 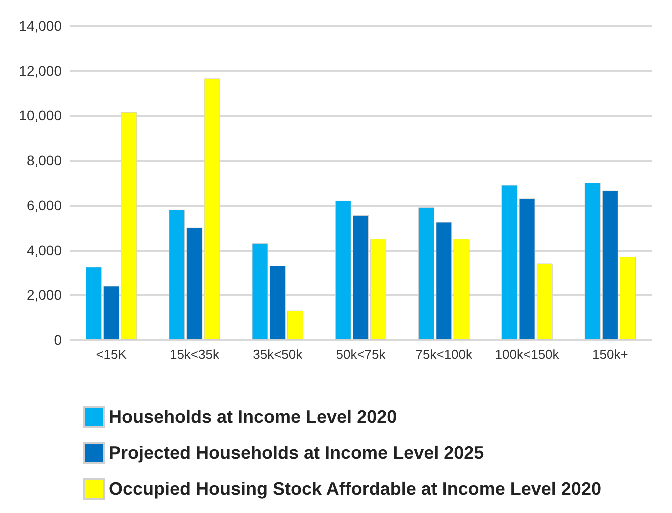 What do you see at coordinates (610, 354) in the screenshot?
I see `x-tick-label: 150k+` at bounding box center [610, 354].